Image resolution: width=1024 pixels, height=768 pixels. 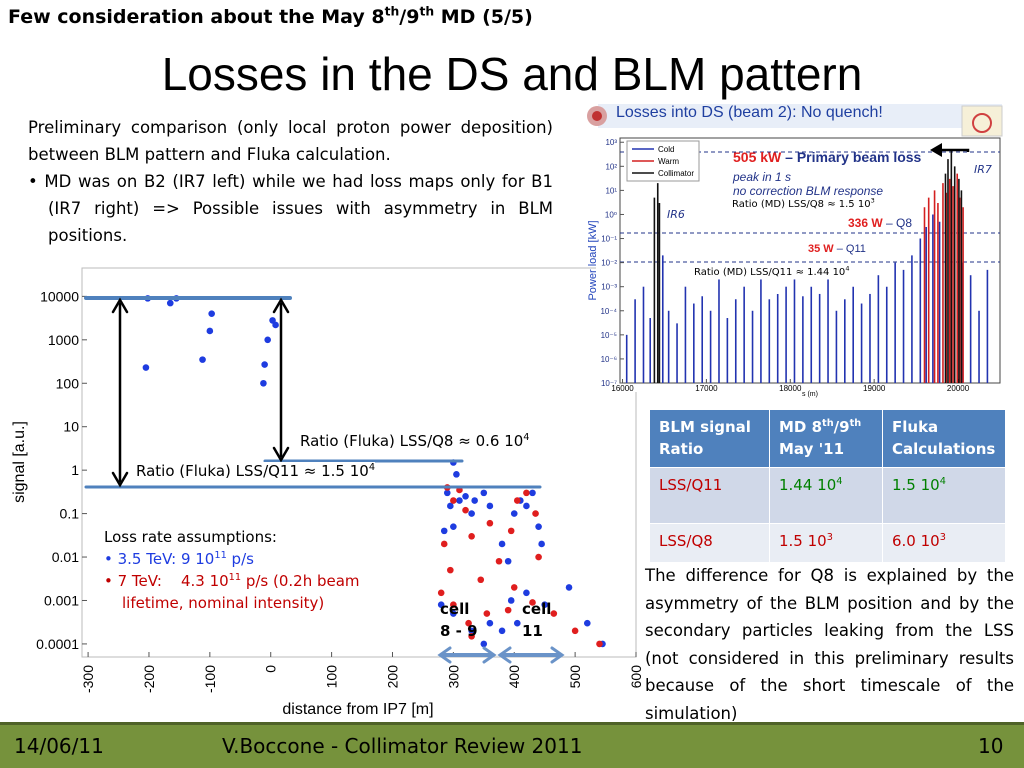 What do you see at coordinates (944, 543) in the screenshot?
I see `table-cell: 6.0 103` at bounding box center [944, 543].